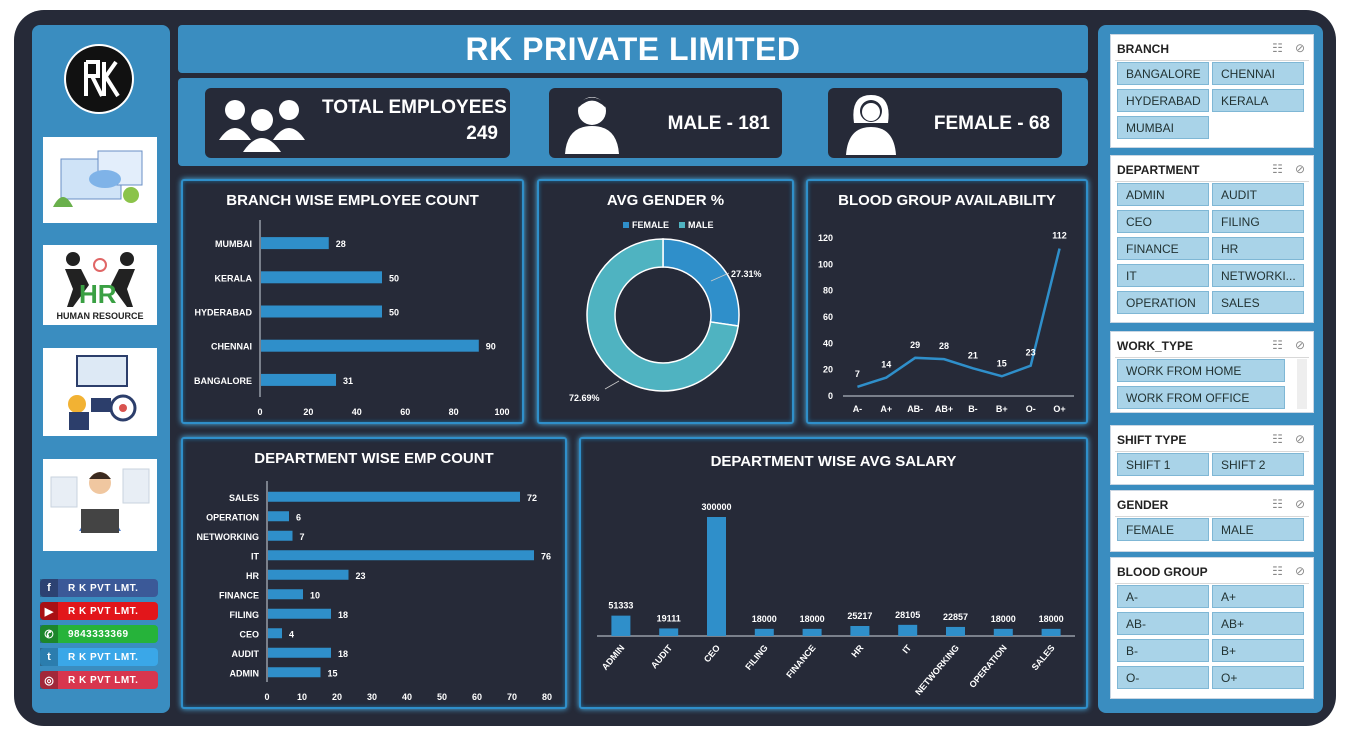 The width and height of the screenshot is (1353, 741). What do you see at coordinates (712, 653) in the screenshot?
I see `salary-category-label: CEO` at bounding box center [712, 653].